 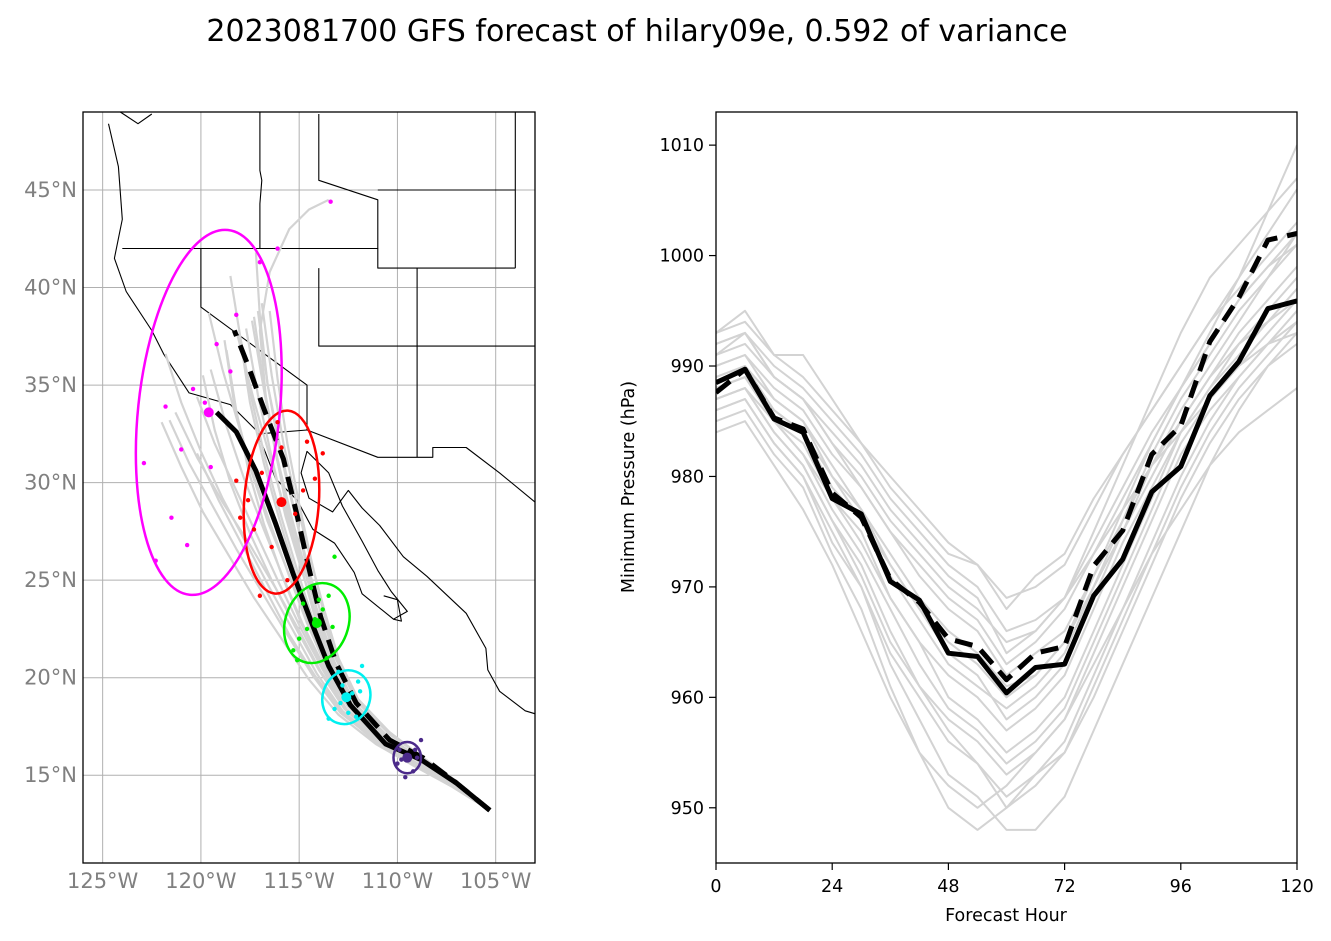 I want to click on map-y-tick-label: 40°N, so click(x=50, y=288).